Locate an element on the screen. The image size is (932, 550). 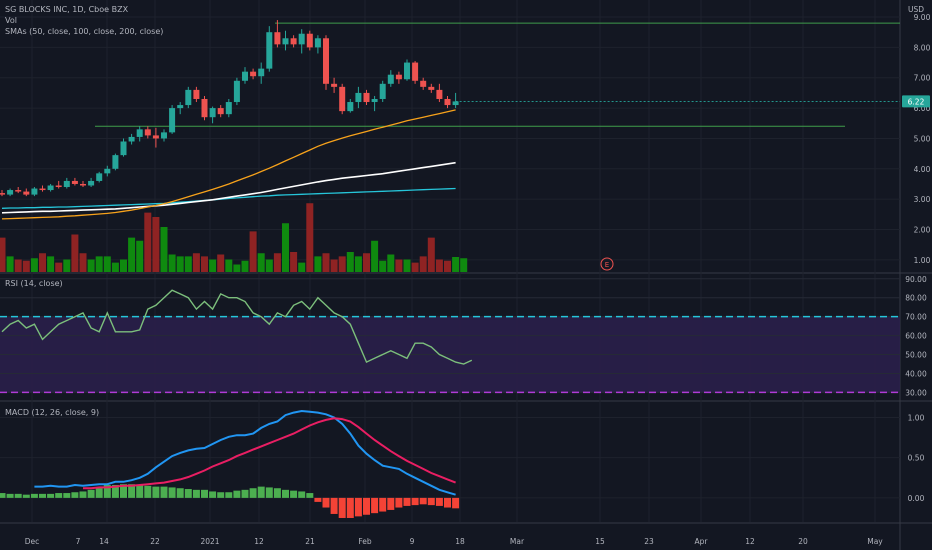
time-tick-label: 14 is located at coordinates (104, 541).